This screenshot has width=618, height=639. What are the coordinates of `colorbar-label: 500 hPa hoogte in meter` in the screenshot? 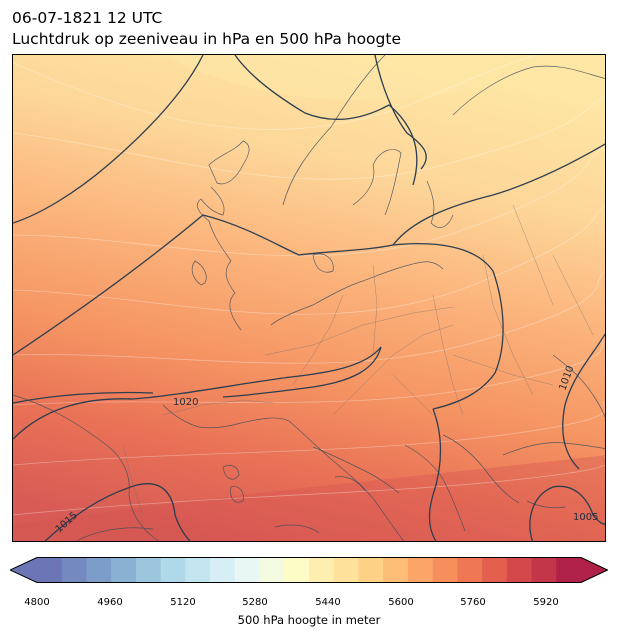 It's located at (309, 620).